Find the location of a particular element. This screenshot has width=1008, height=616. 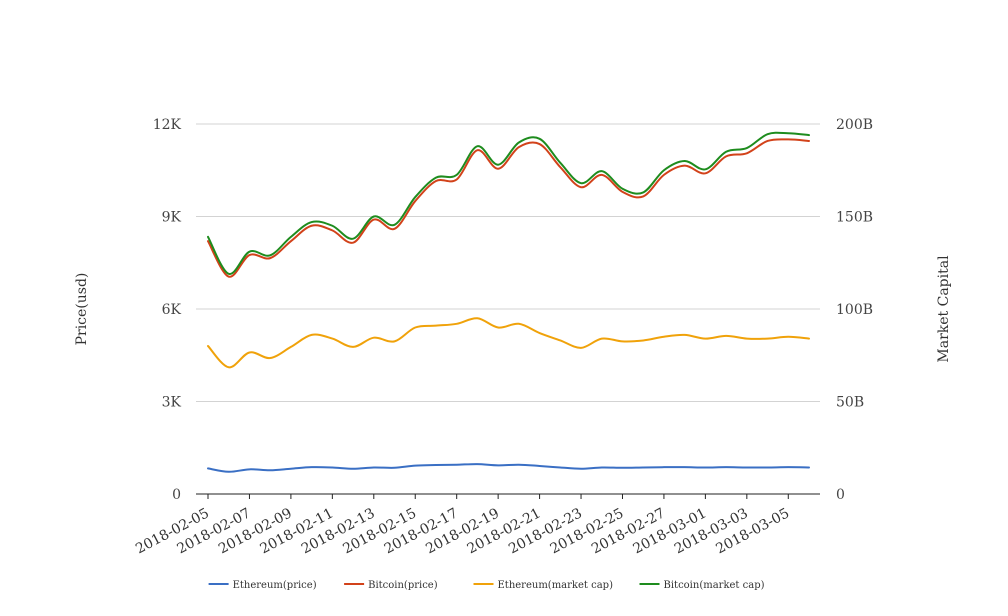

series-line-ethereum-market-cap is located at coordinates (508, 343).